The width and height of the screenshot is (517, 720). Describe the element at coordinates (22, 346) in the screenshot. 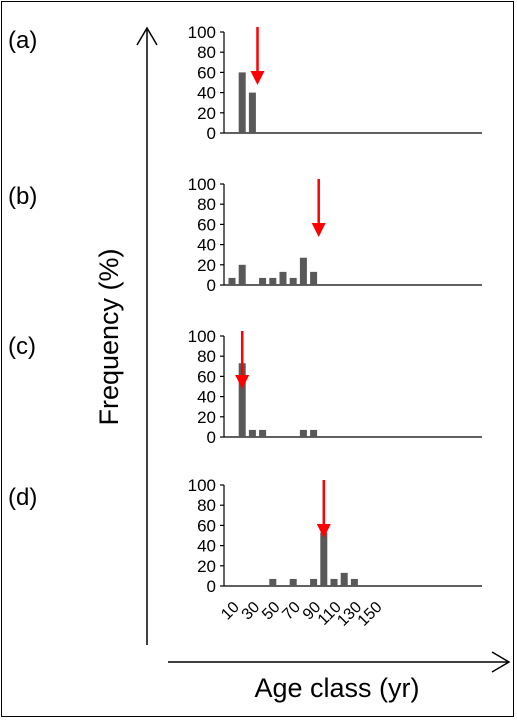

I see `panel-label: (c)` at that location.